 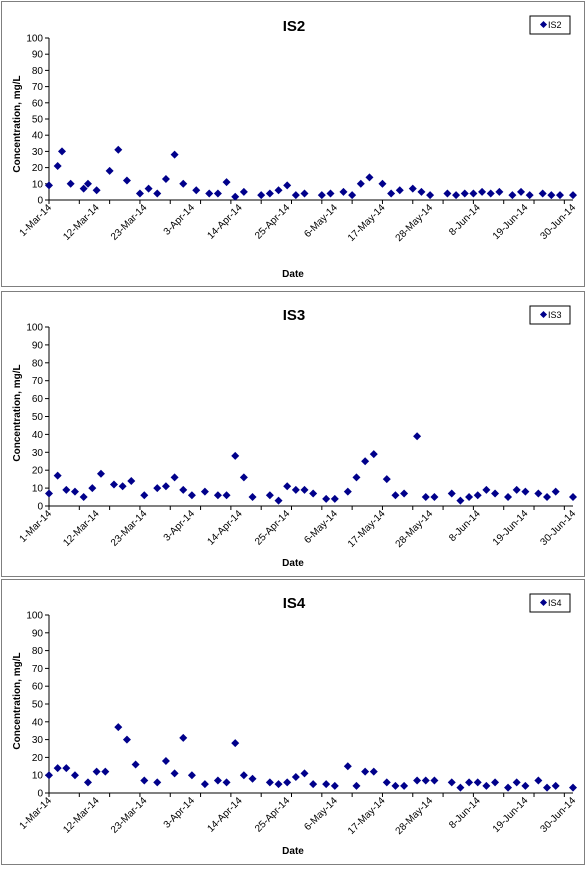 I want to click on x-tick-label: 25-Apr-14, so click(x=273, y=528).